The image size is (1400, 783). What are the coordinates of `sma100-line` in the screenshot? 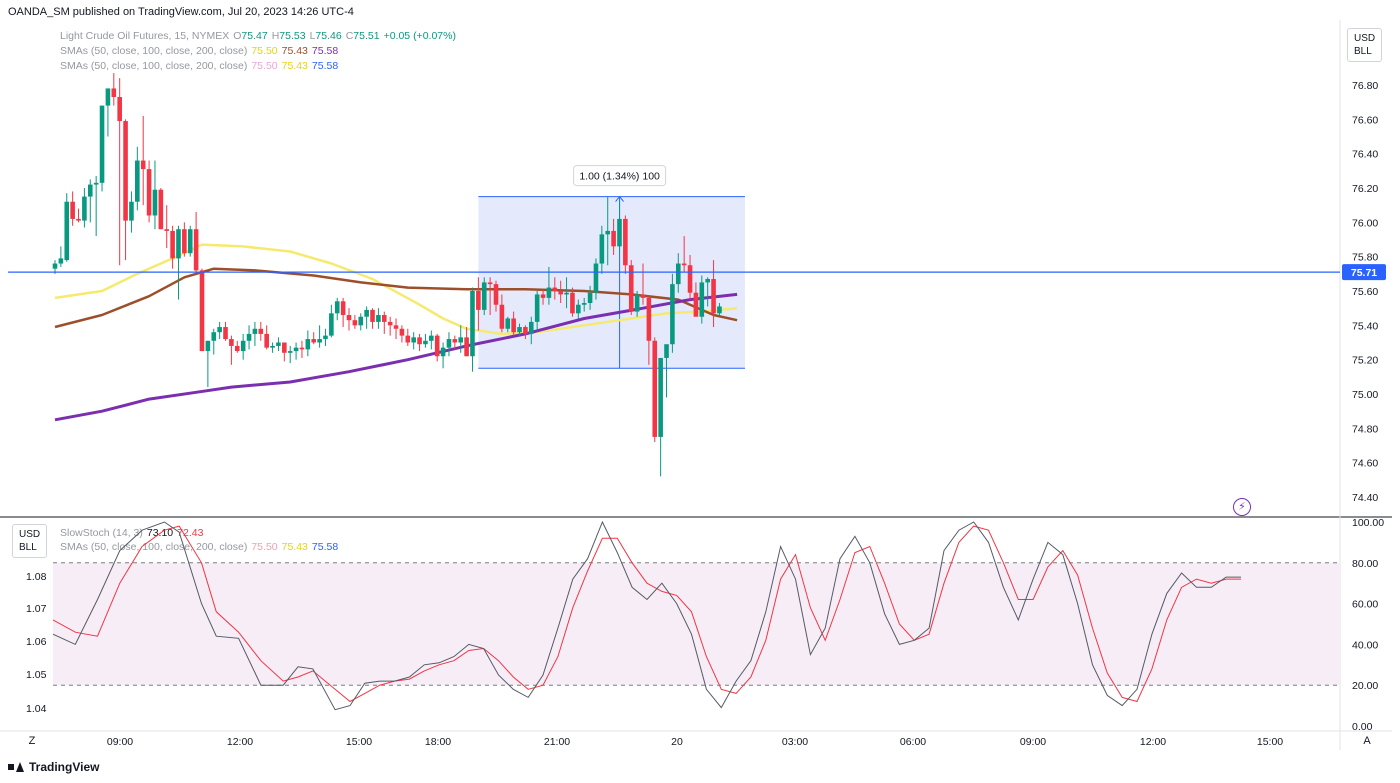 It's located at (396, 298).